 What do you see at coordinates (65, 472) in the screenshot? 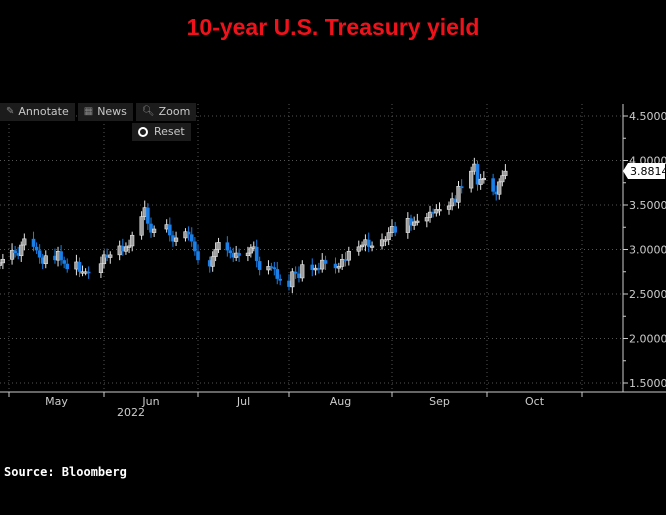
I see `source-note: Source: Bloomberg` at bounding box center [65, 472].